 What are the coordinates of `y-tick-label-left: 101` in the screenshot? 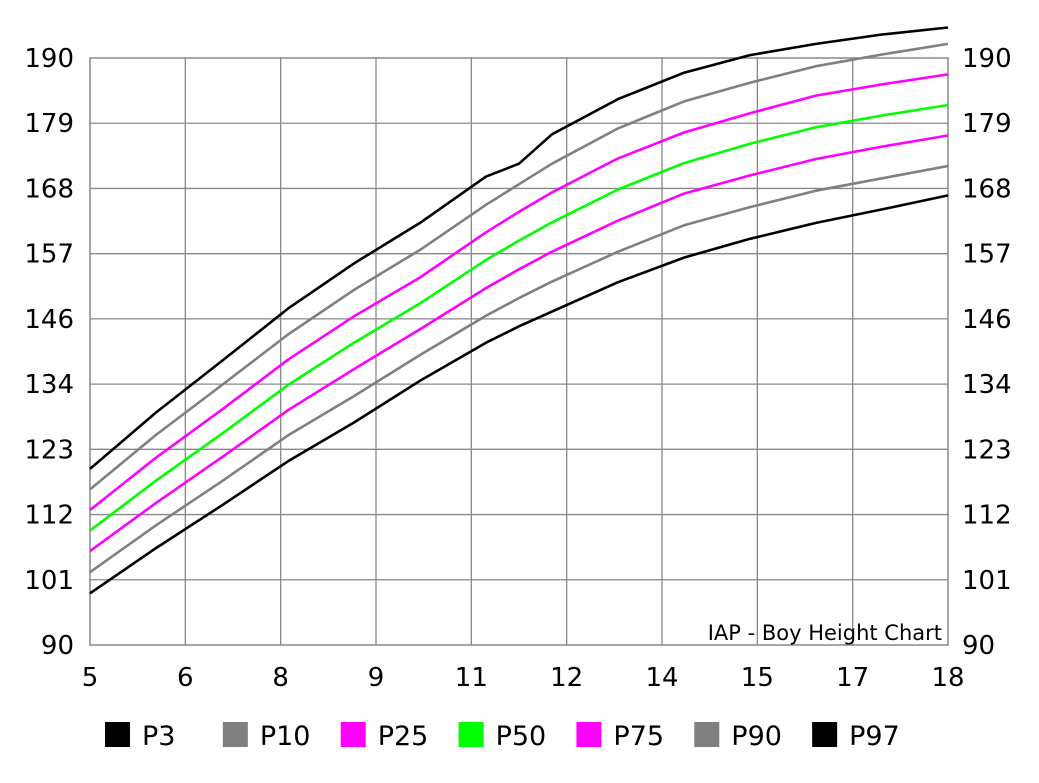 It's located at (49, 581).